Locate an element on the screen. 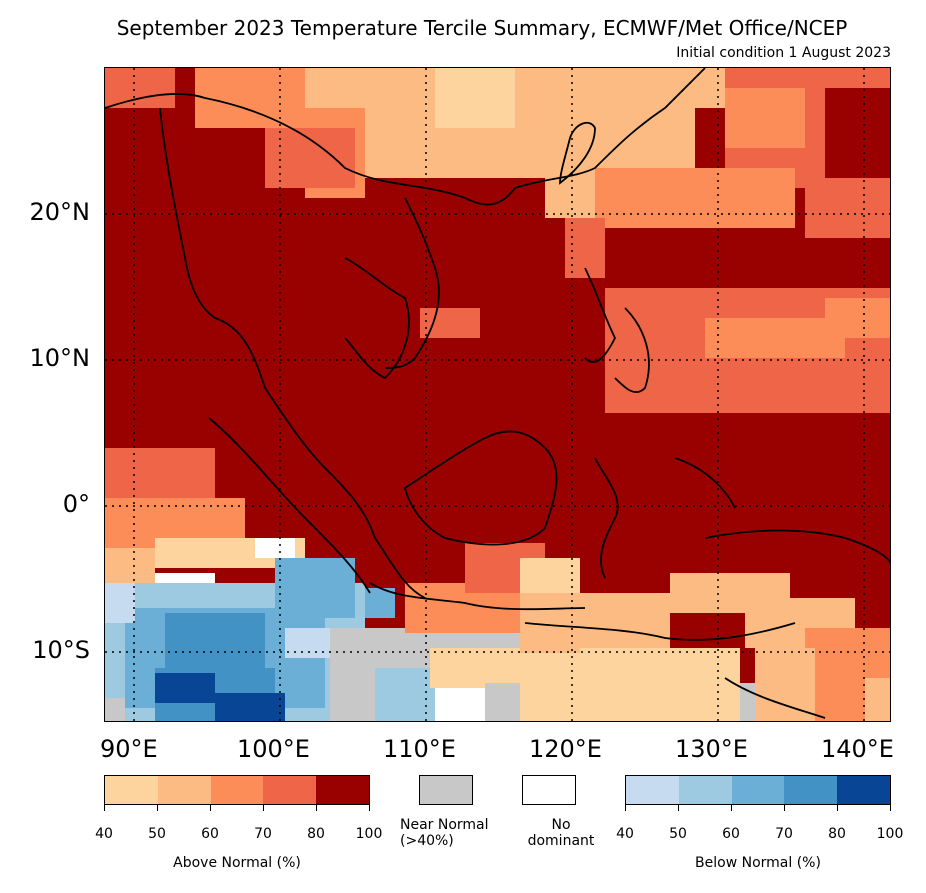  above-normal-label: Above Normal (%) is located at coordinates (237, 863).